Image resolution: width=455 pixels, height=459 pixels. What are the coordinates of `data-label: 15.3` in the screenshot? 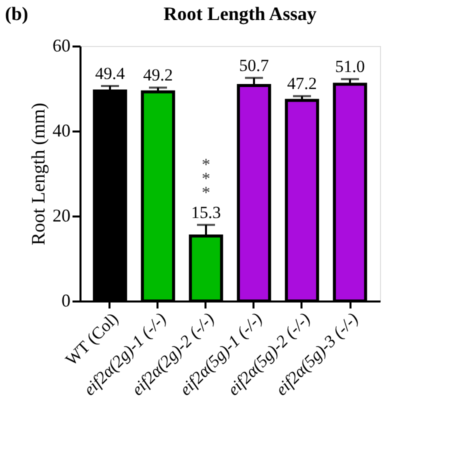 It's located at (206, 212).